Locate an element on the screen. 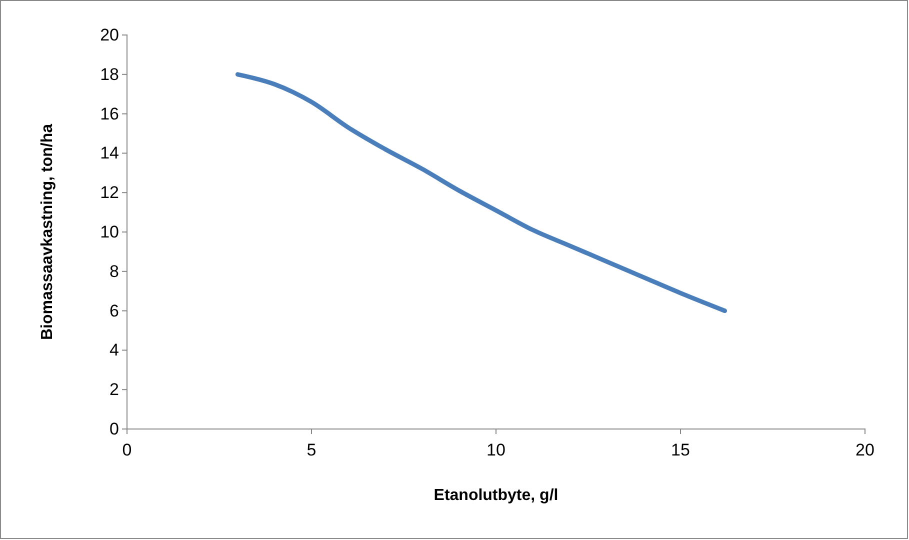 The width and height of the screenshot is (909, 540). x-tick-label: 10 is located at coordinates (496, 450).